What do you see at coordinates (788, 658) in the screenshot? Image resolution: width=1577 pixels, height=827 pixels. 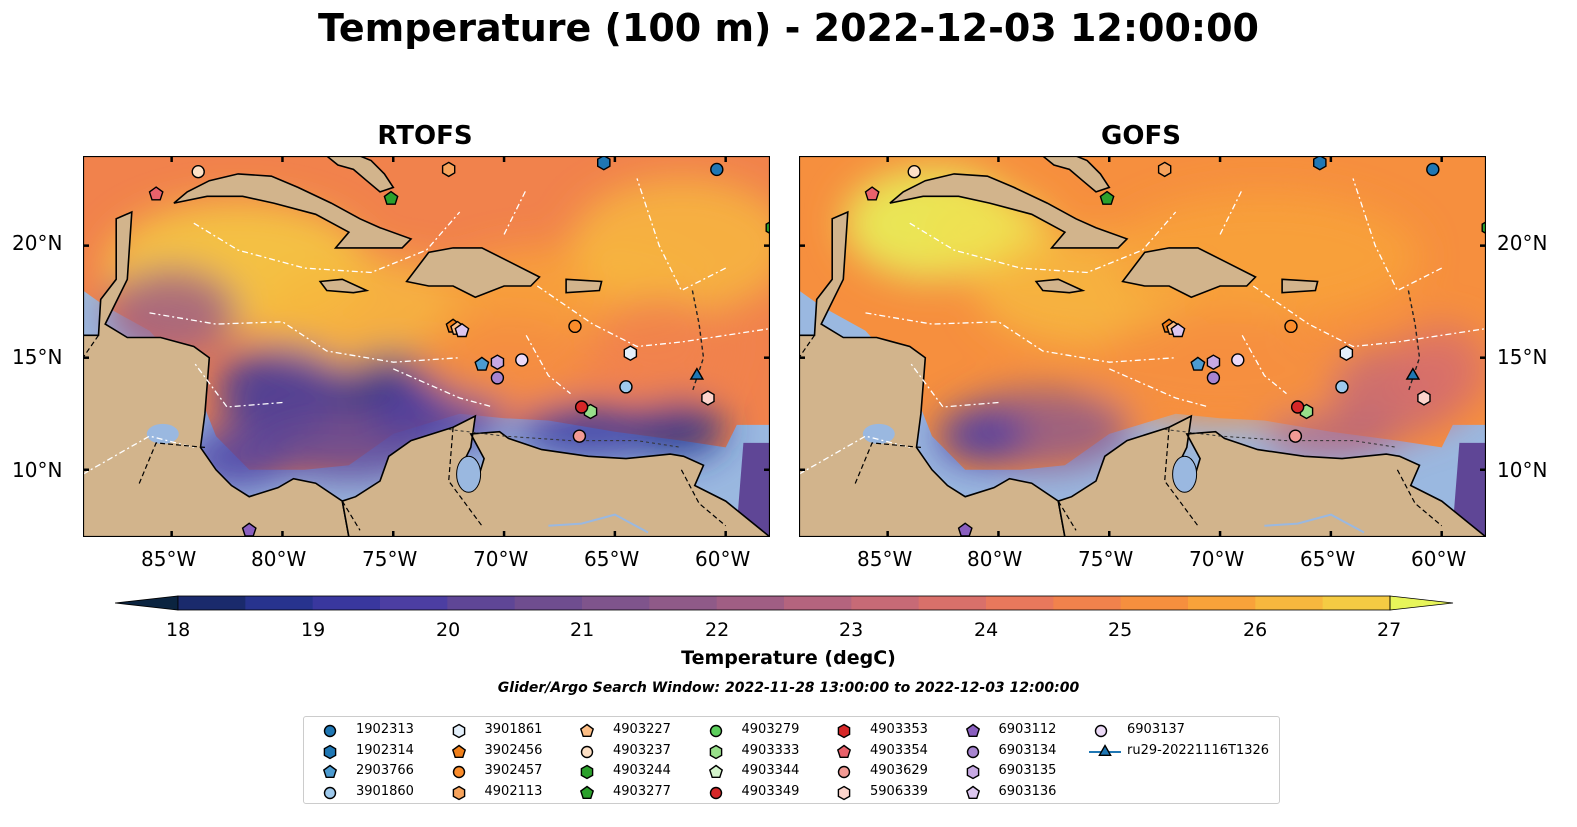 I see `colorbar-label: Temperature (degC)` at bounding box center [788, 658].